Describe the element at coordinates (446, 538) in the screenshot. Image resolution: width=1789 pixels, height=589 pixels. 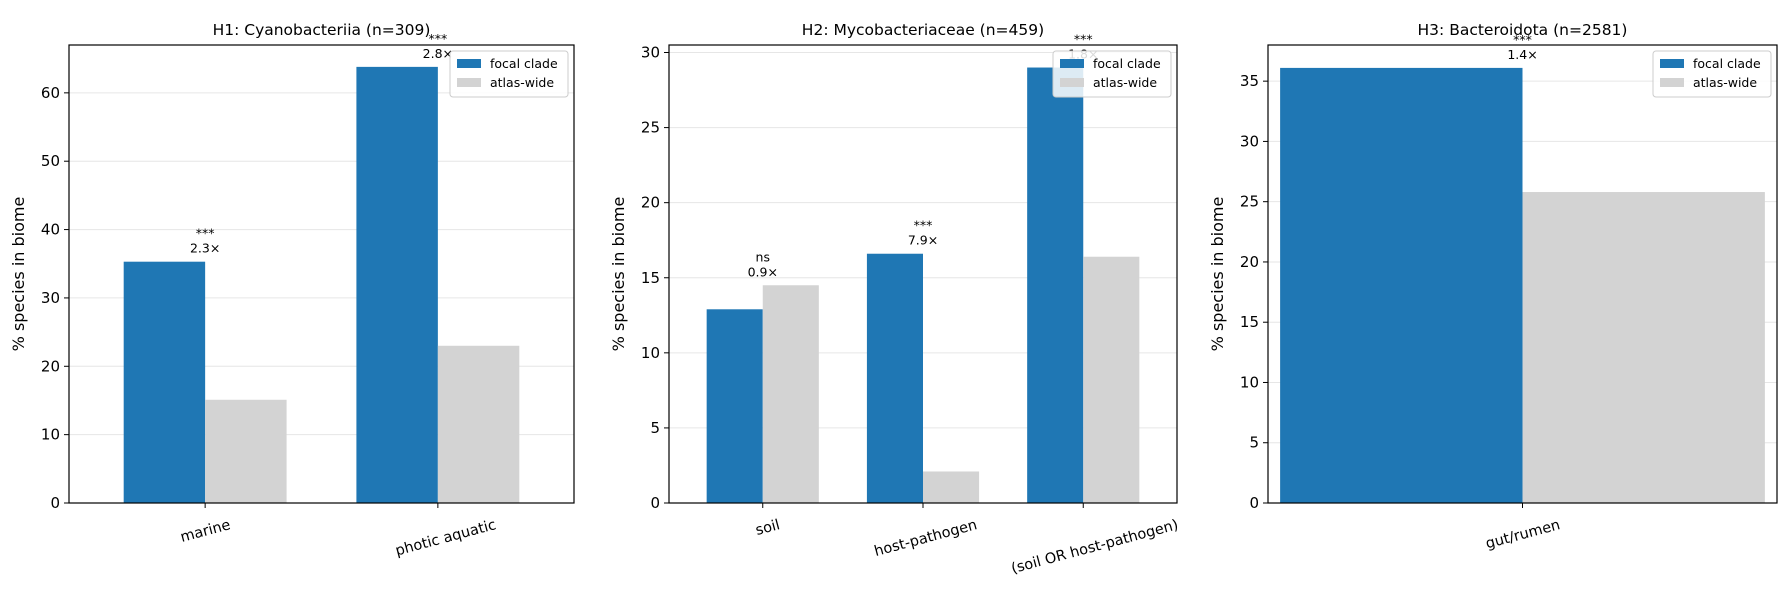
I see `x-tick-label: photic aquatic` at that location.